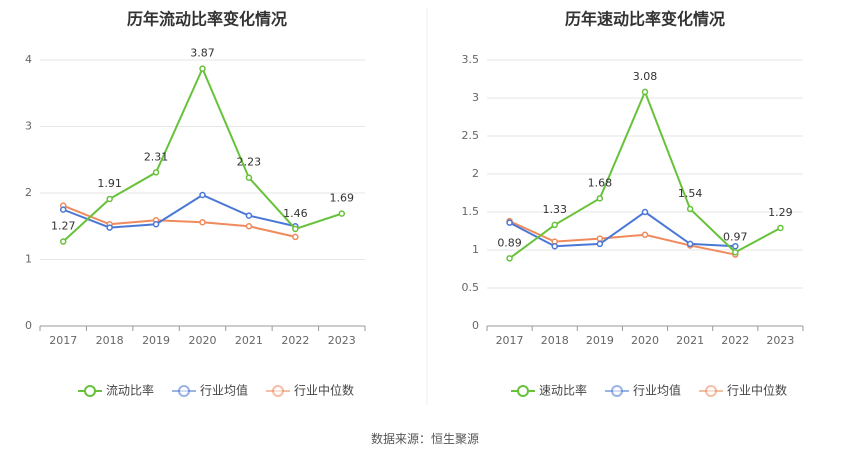 This screenshot has height=458, width=850. What do you see at coordinates (757, 390) in the screenshot?
I see `chart-2-legend-label: 行业中位数` at bounding box center [757, 390].